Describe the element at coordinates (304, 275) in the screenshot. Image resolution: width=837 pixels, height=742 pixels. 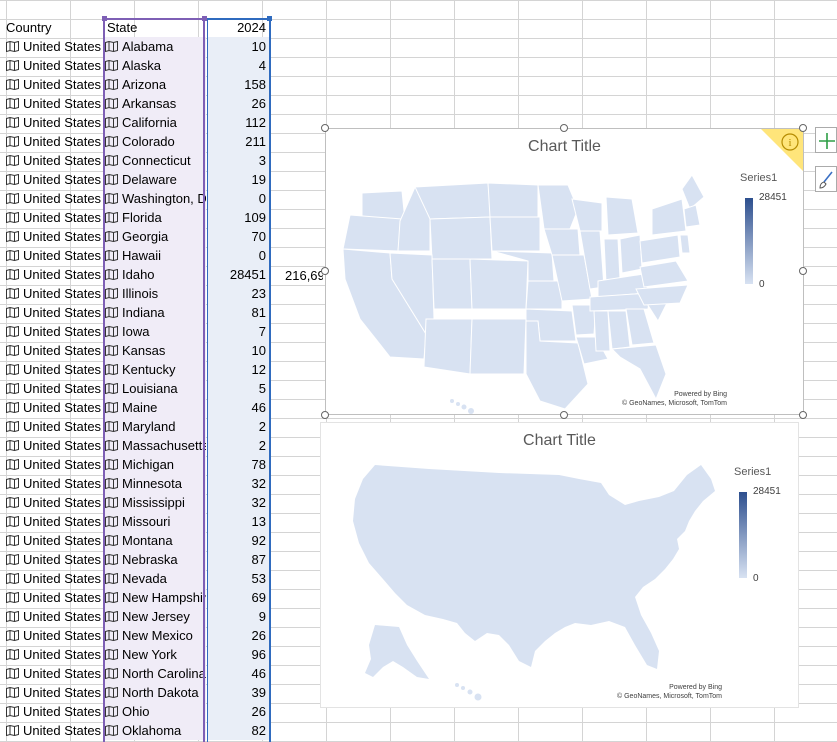
I see `overflow-cell: 216,69` at that location.